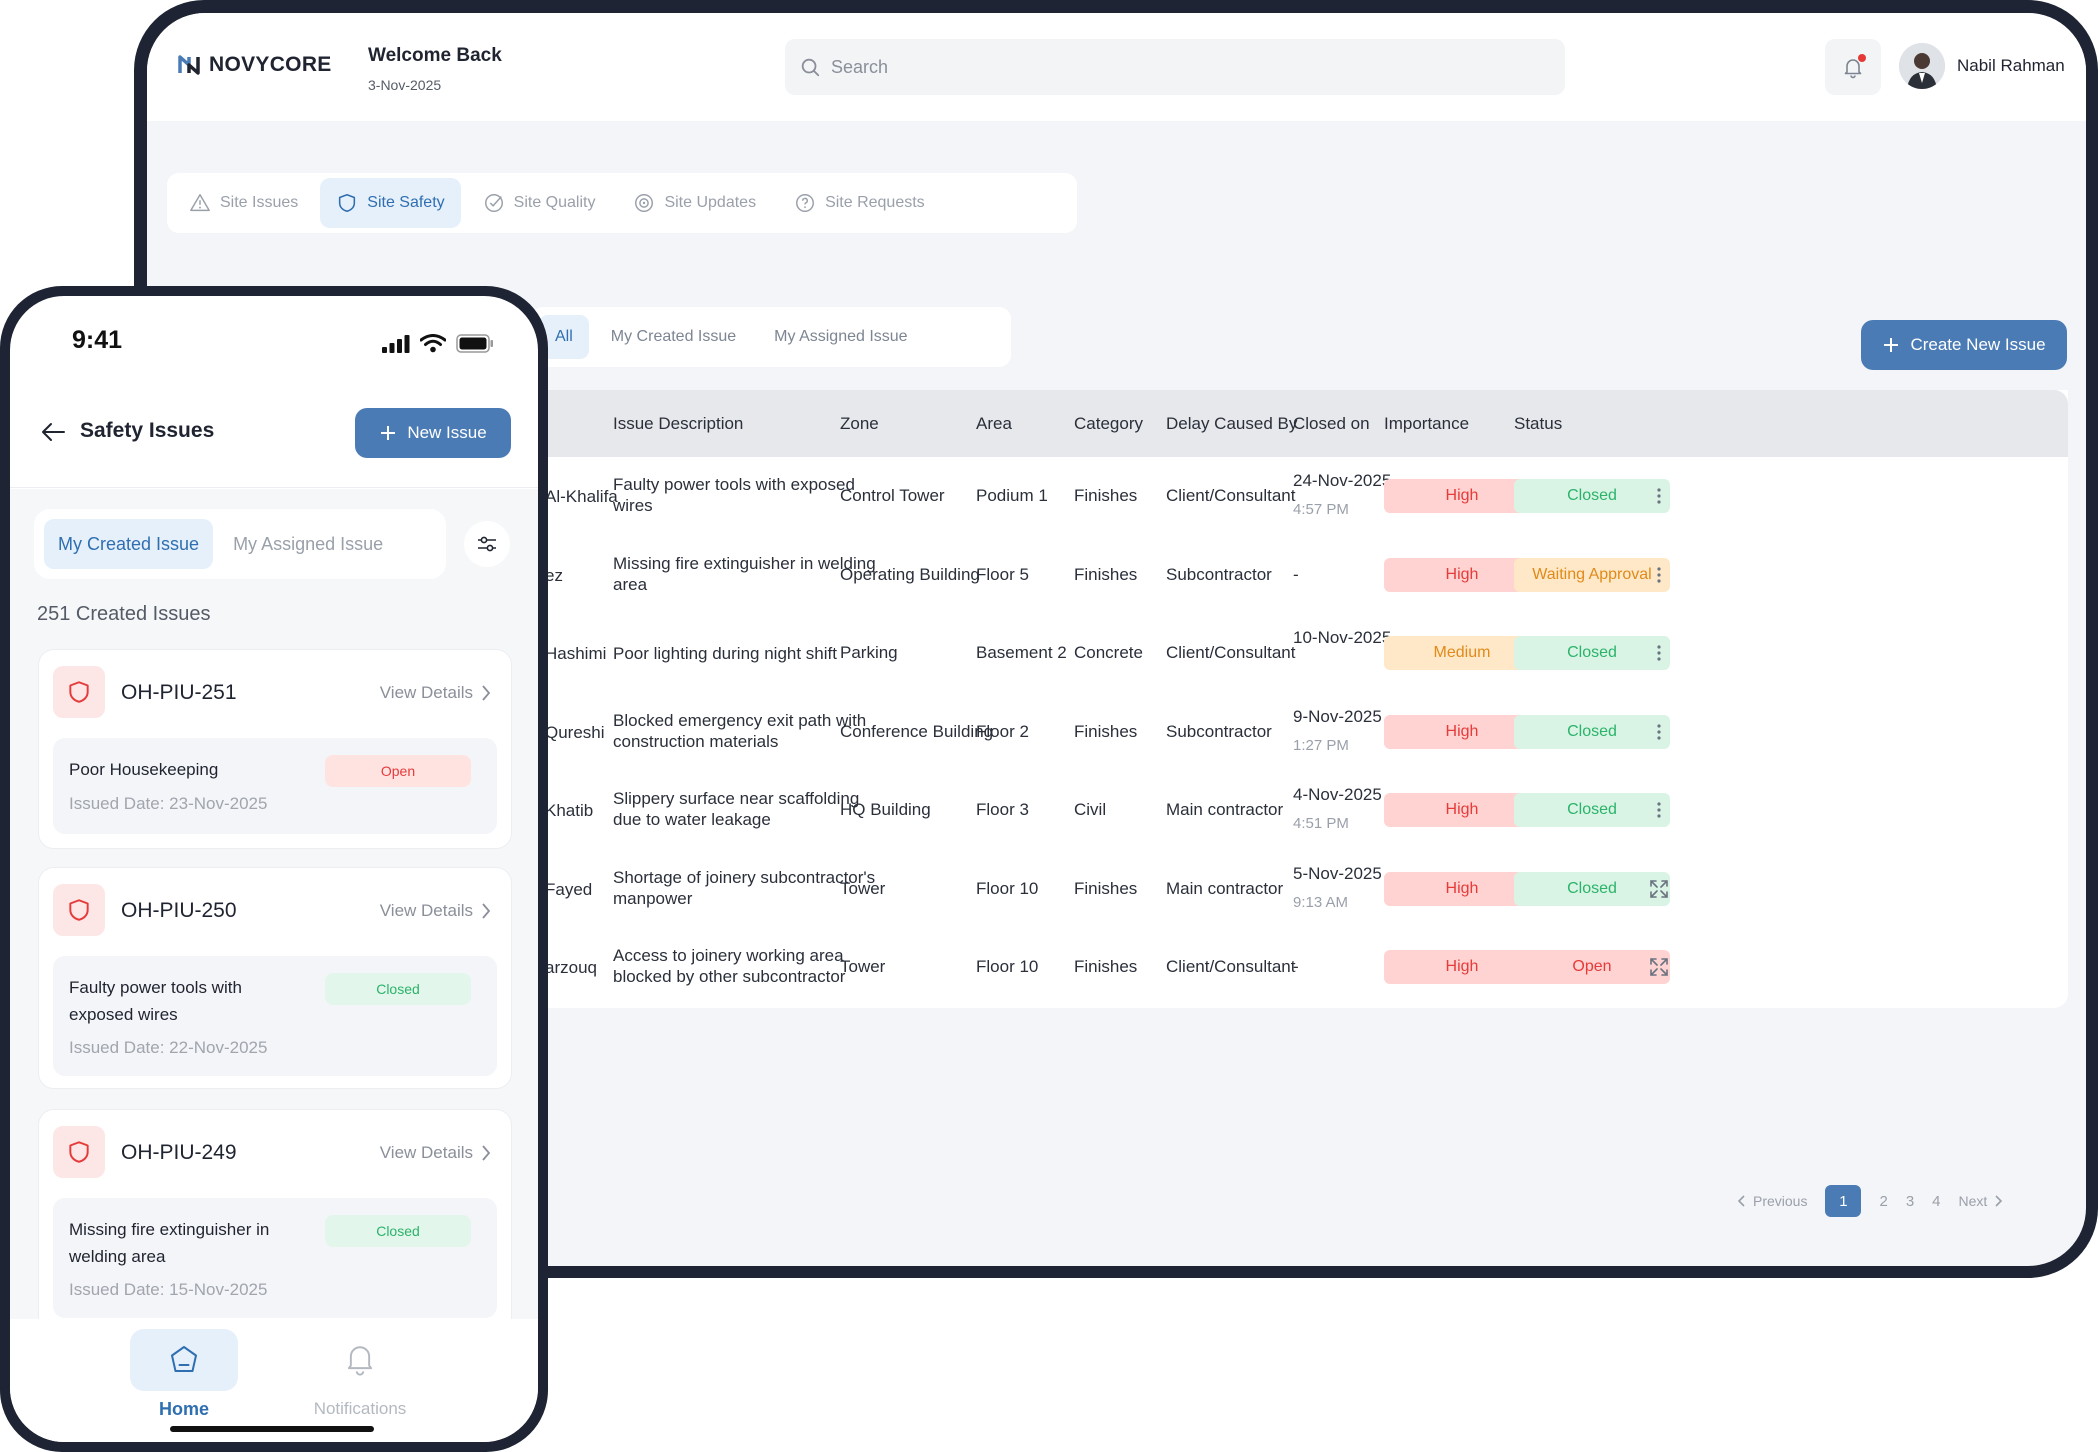  What do you see at coordinates (184, 1360) in the screenshot?
I see `nav-home-button` at bounding box center [184, 1360].